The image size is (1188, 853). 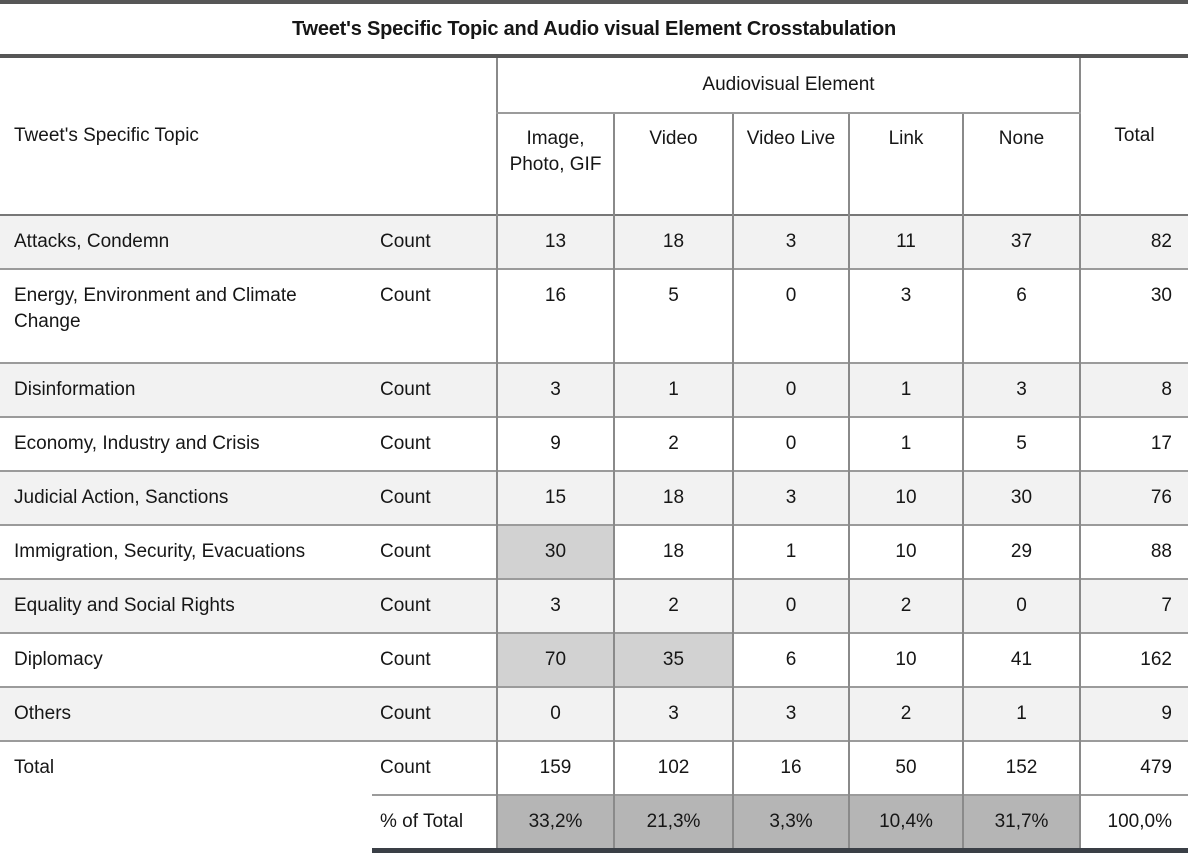 What do you see at coordinates (555, 241) in the screenshot?
I see `count-cell: 13` at bounding box center [555, 241].